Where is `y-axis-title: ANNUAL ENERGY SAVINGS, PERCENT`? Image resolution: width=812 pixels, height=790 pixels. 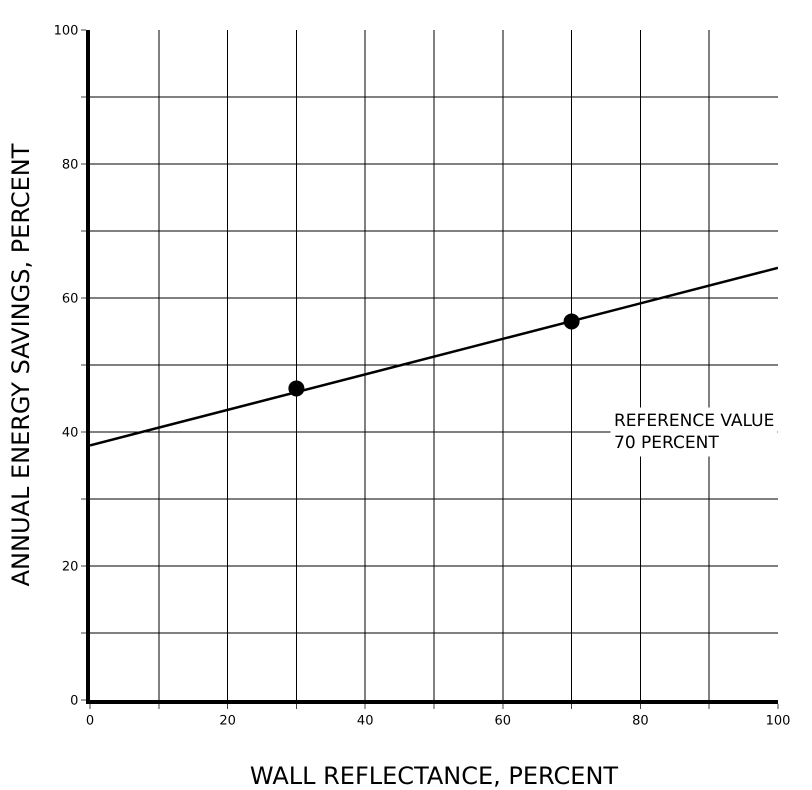 y-axis-title: ANNUAL ENERGY SAVINGS, PERCENT is located at coordinates (21, 364).